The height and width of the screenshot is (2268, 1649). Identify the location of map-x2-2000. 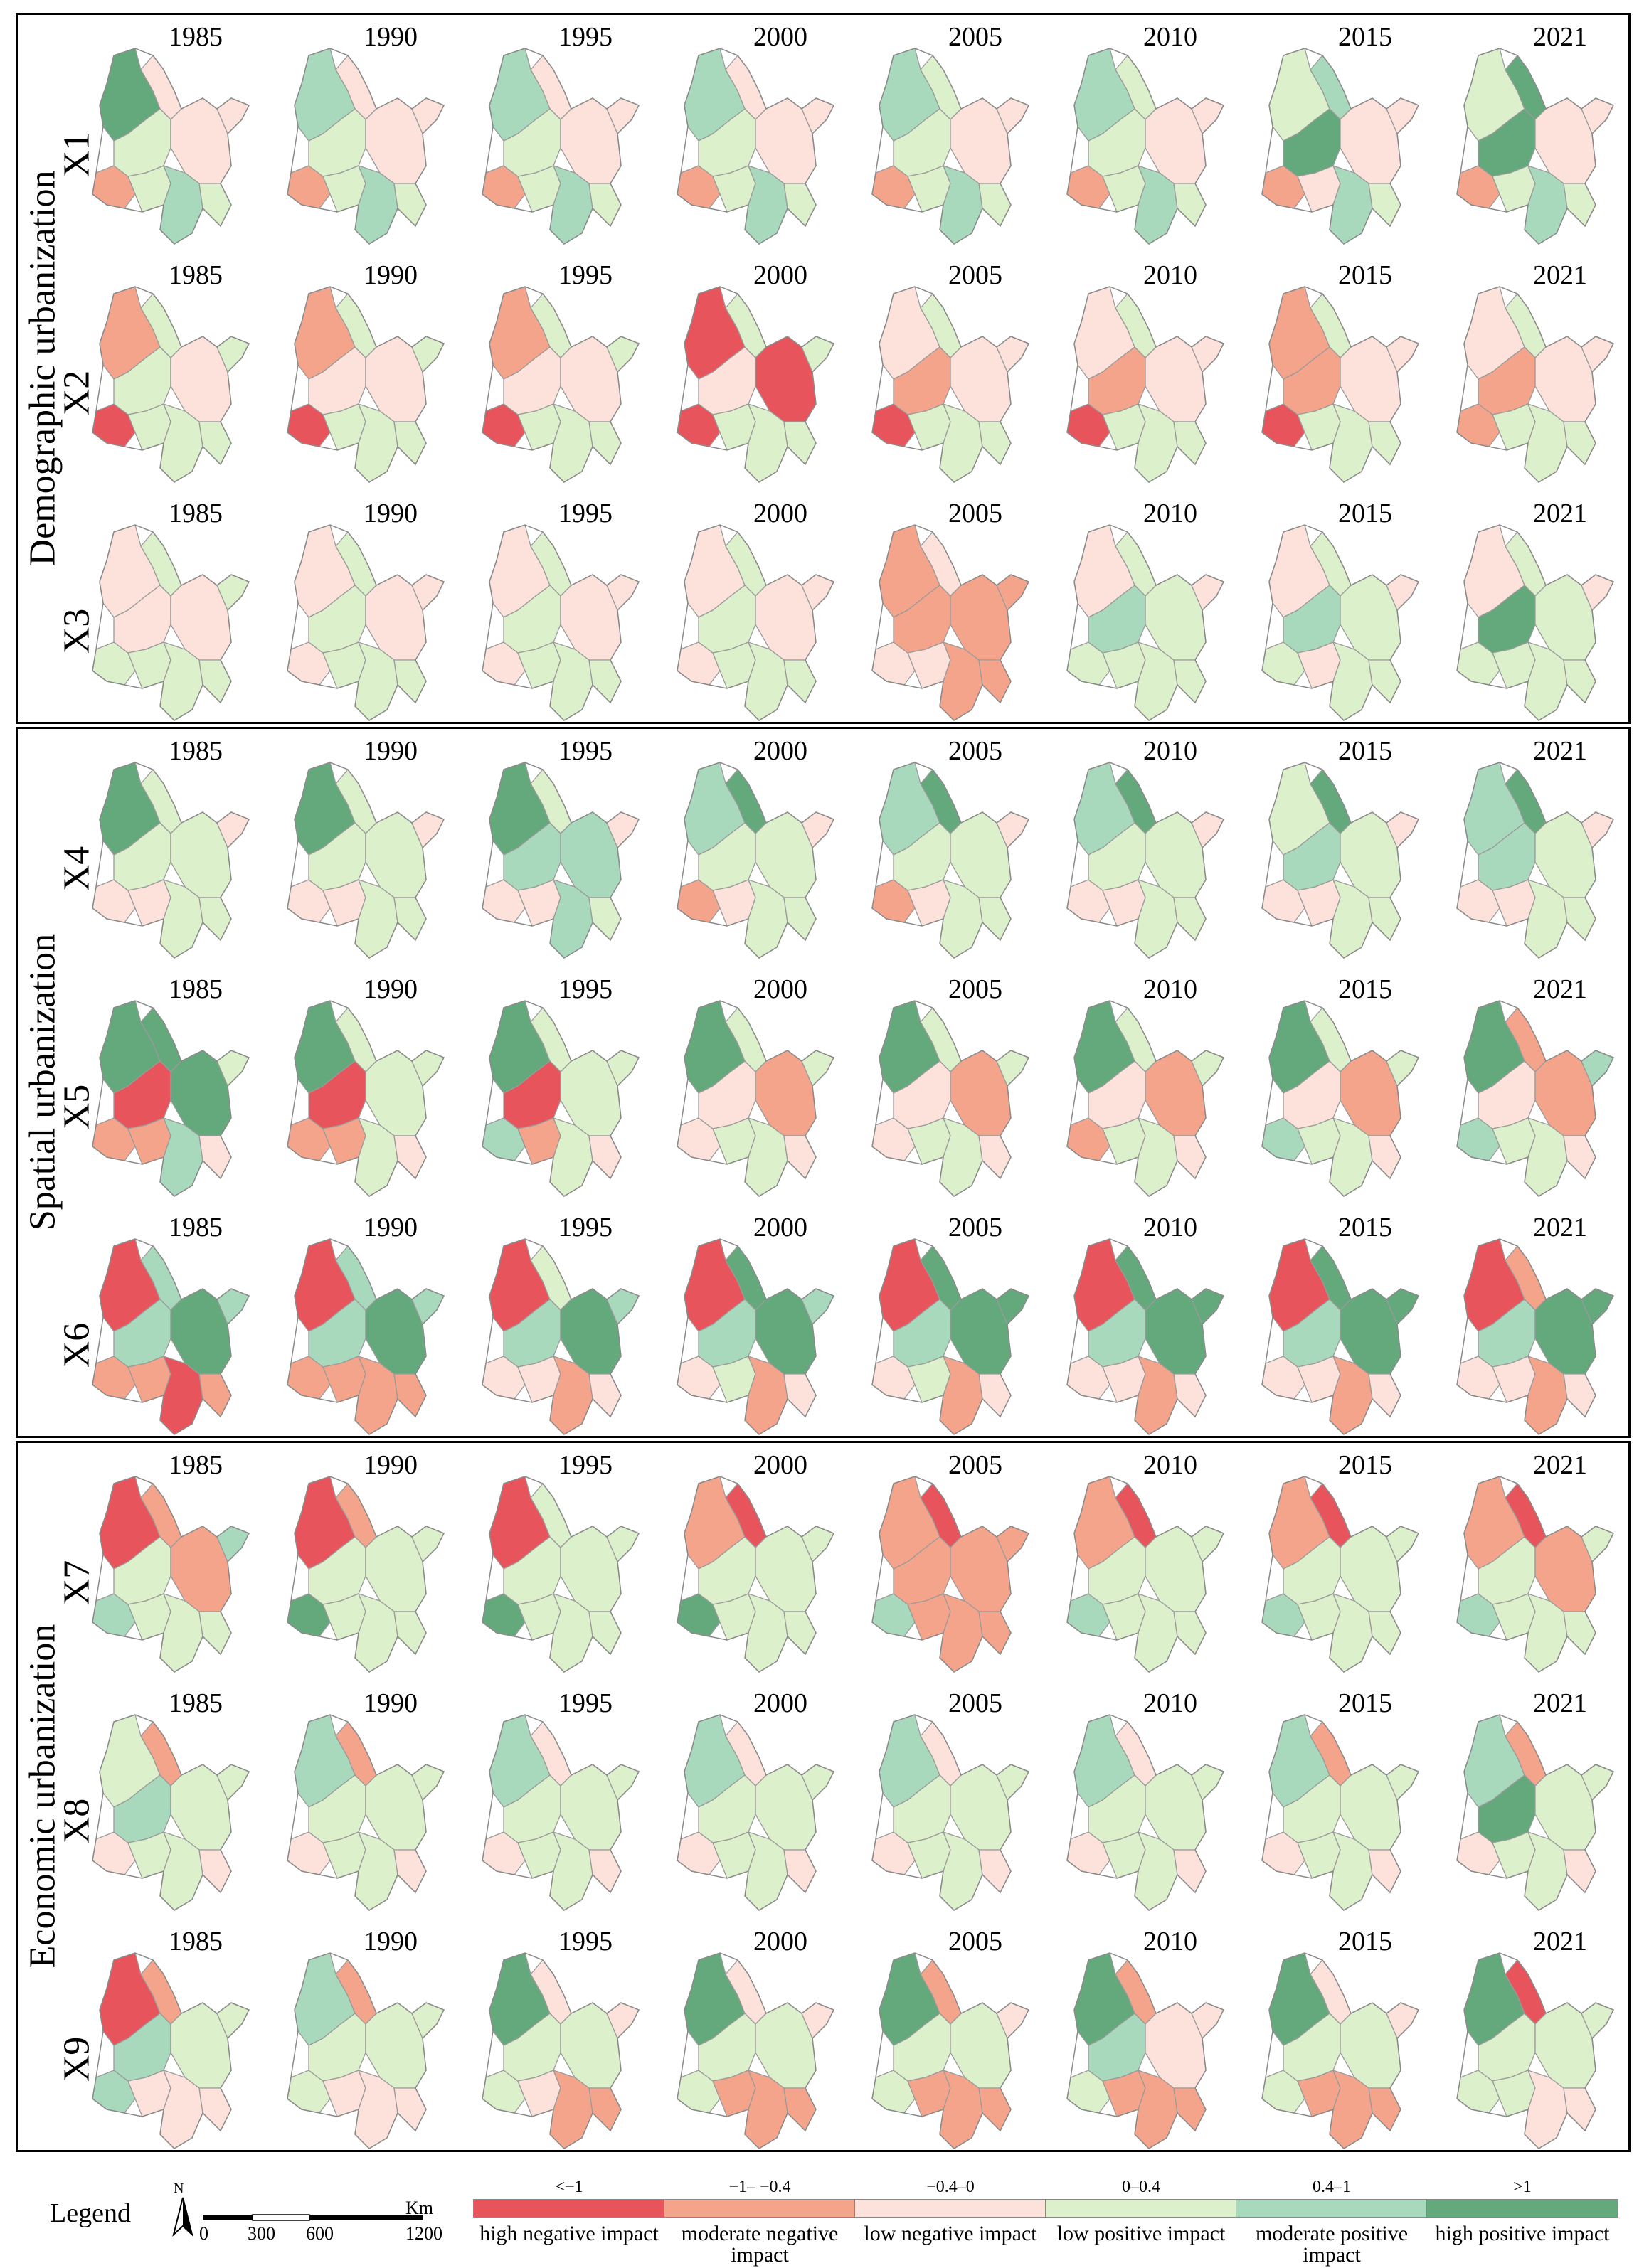
(756, 384).